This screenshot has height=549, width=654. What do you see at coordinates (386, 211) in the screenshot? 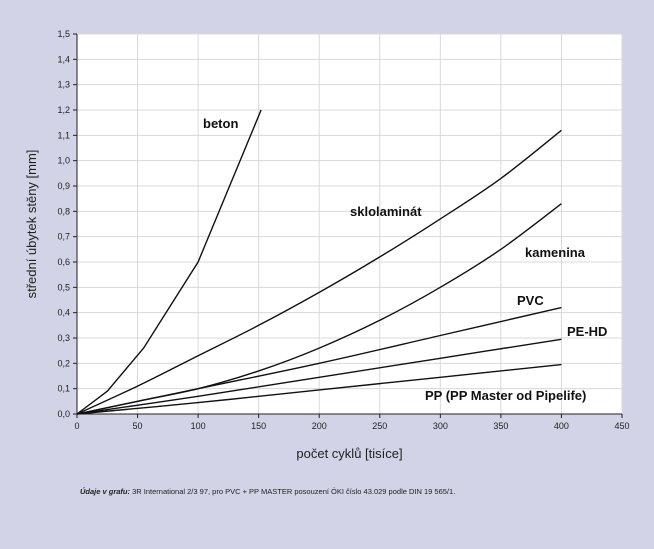
I see `series-label-1: sklolaminát` at bounding box center [386, 211].